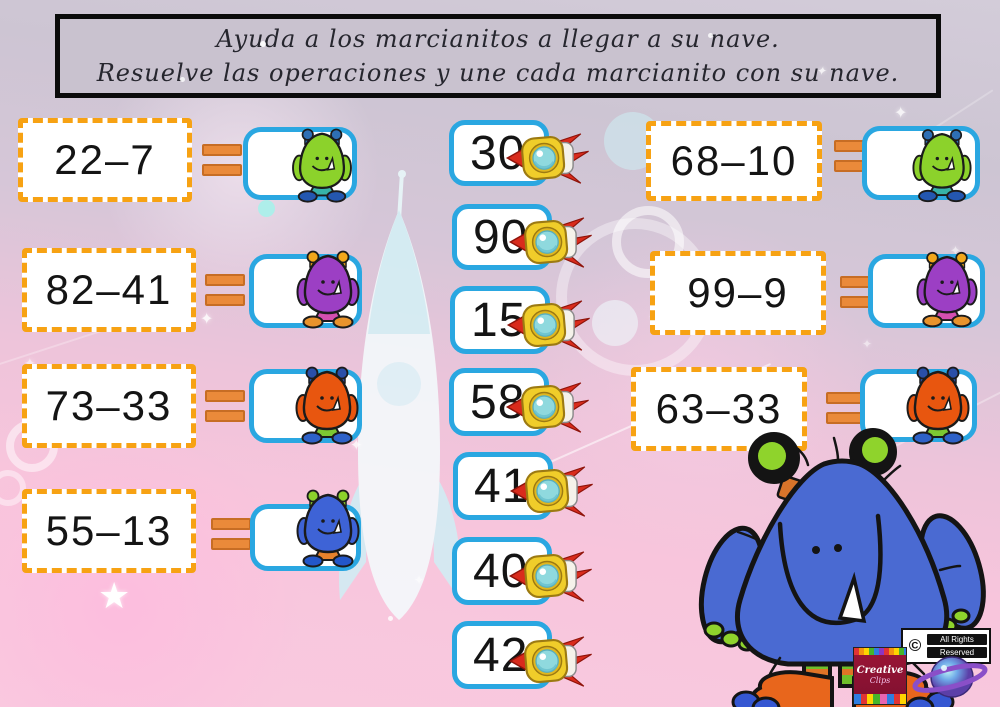 Image resolution: width=1000 pixels, height=707 pixels. Describe the element at coordinates (957, 639) in the screenshot. I see `copyright-line1: All Rights` at that location.